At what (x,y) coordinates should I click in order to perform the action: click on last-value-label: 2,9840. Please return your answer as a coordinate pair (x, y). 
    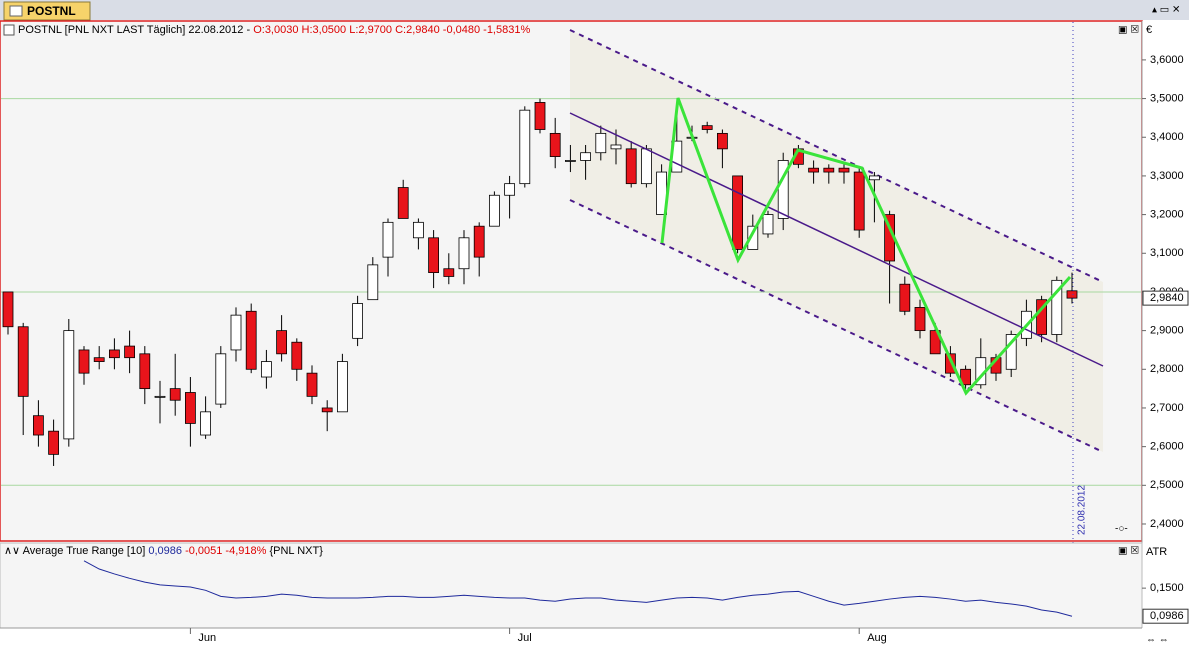
    Looking at the image, I should click on (1167, 298).